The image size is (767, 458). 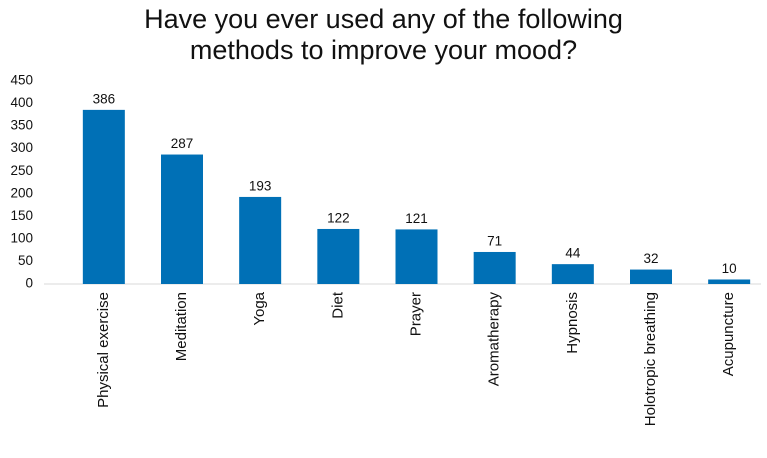 What do you see at coordinates (573, 253) in the screenshot?
I see `data-label: 44` at bounding box center [573, 253].